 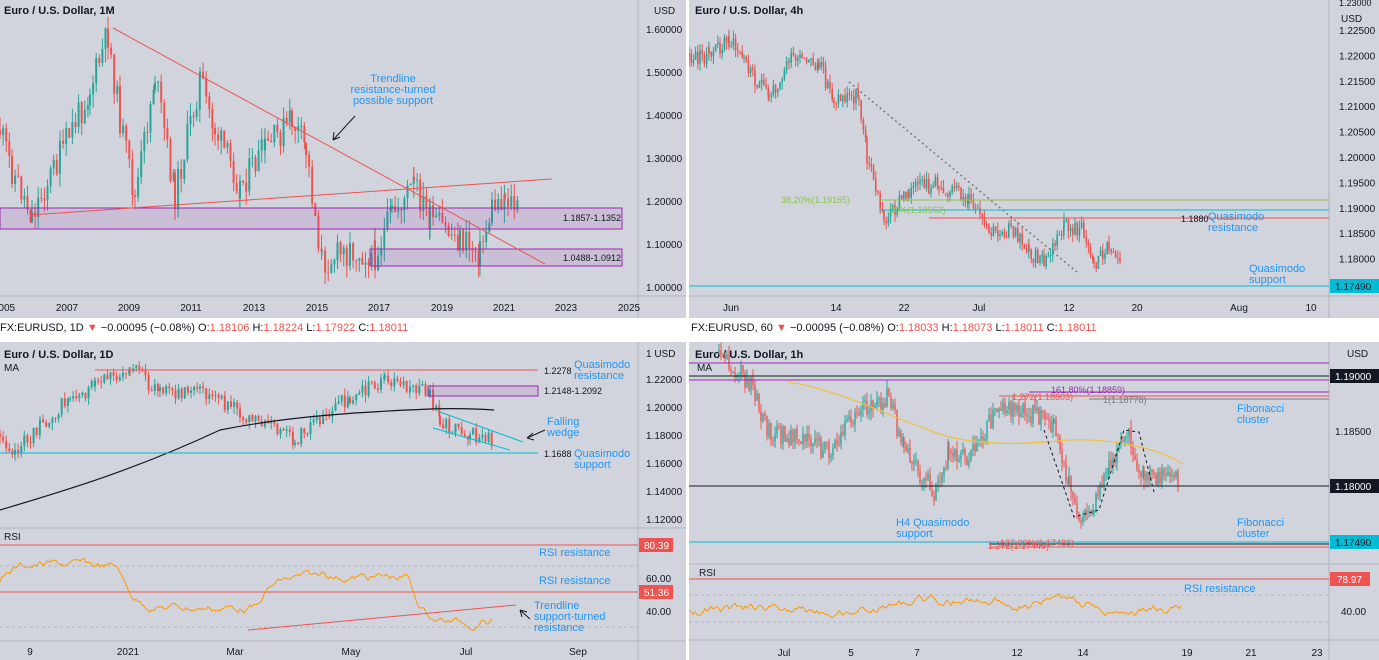 I want to click on trendline-down, so click(x=329, y=146).